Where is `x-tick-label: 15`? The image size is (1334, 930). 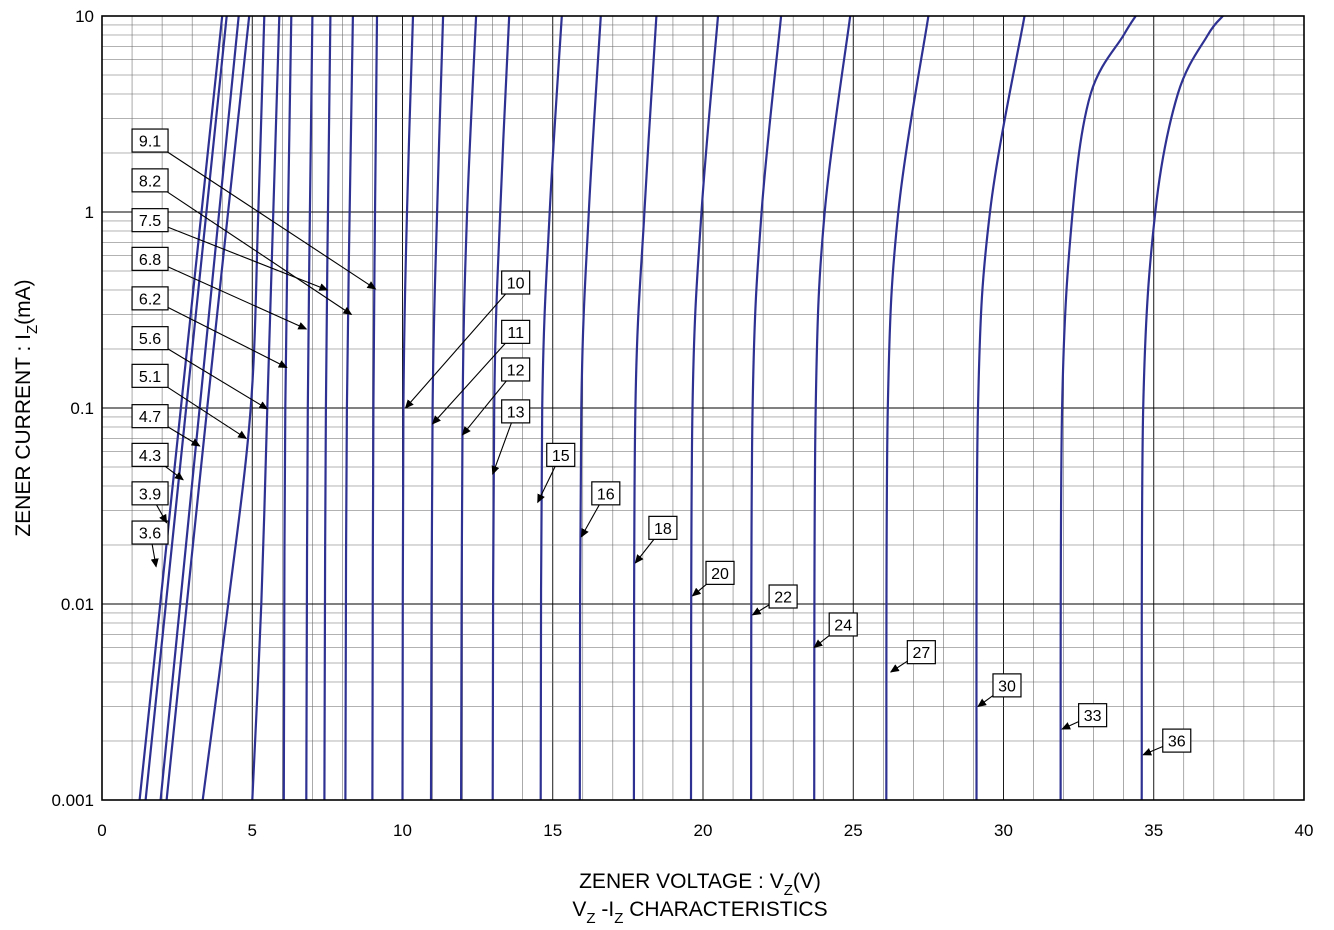 x-tick-label: 15 is located at coordinates (552, 830).